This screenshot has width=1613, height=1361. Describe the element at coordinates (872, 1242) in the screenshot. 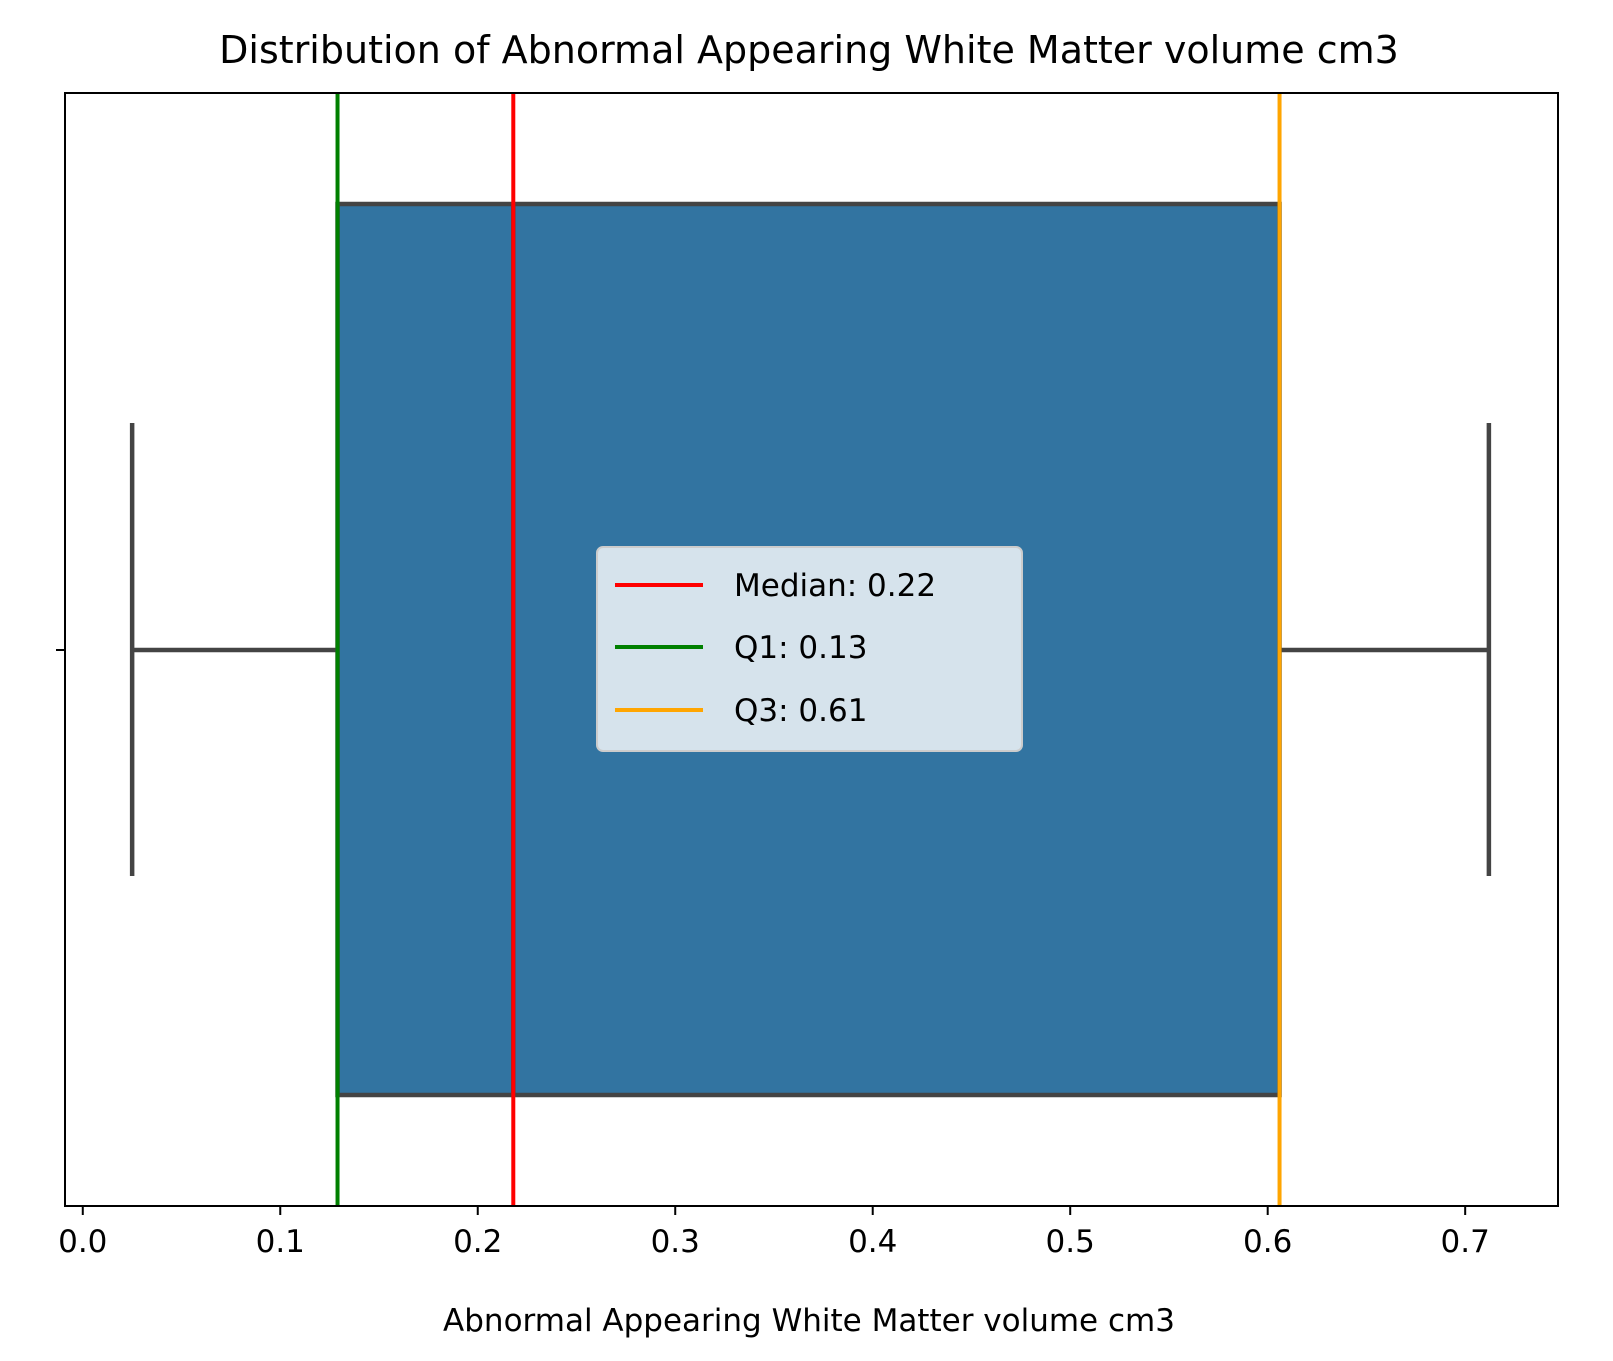

I see `x-tick-label: 0.4` at that location.